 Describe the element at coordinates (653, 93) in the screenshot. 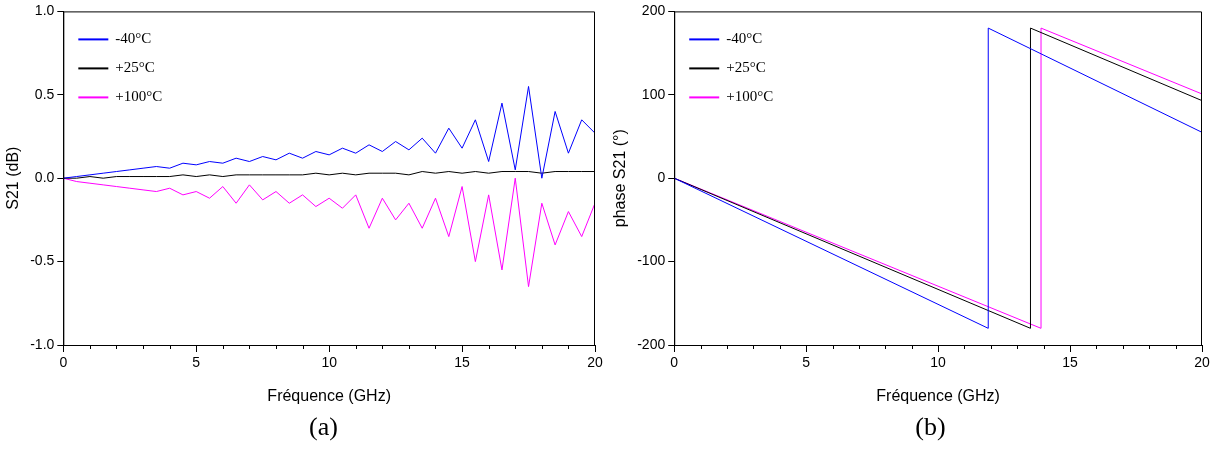

I see `y-tick-label: 100` at that location.